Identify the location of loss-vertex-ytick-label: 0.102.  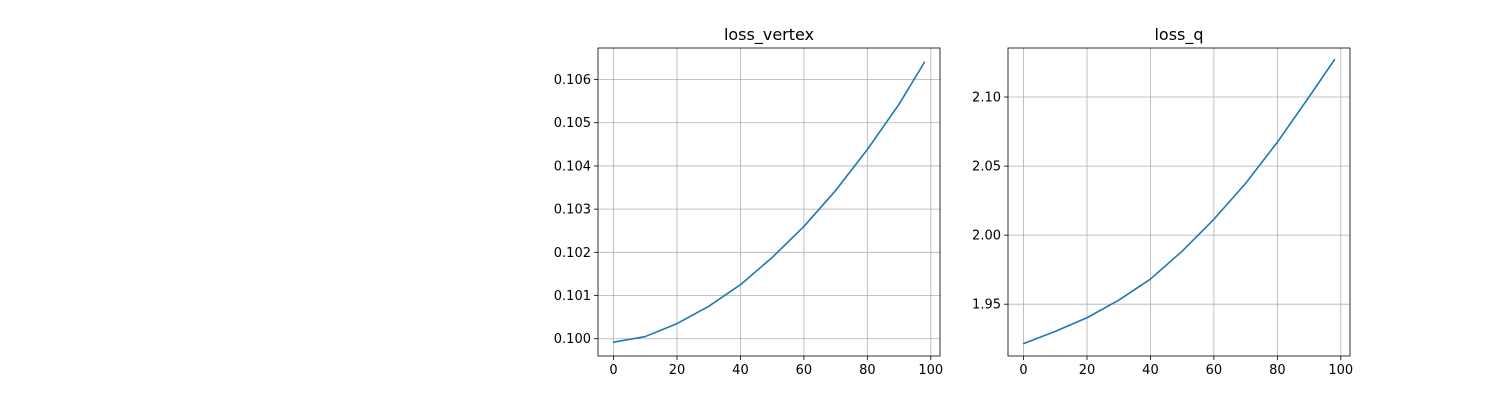
(572, 253).